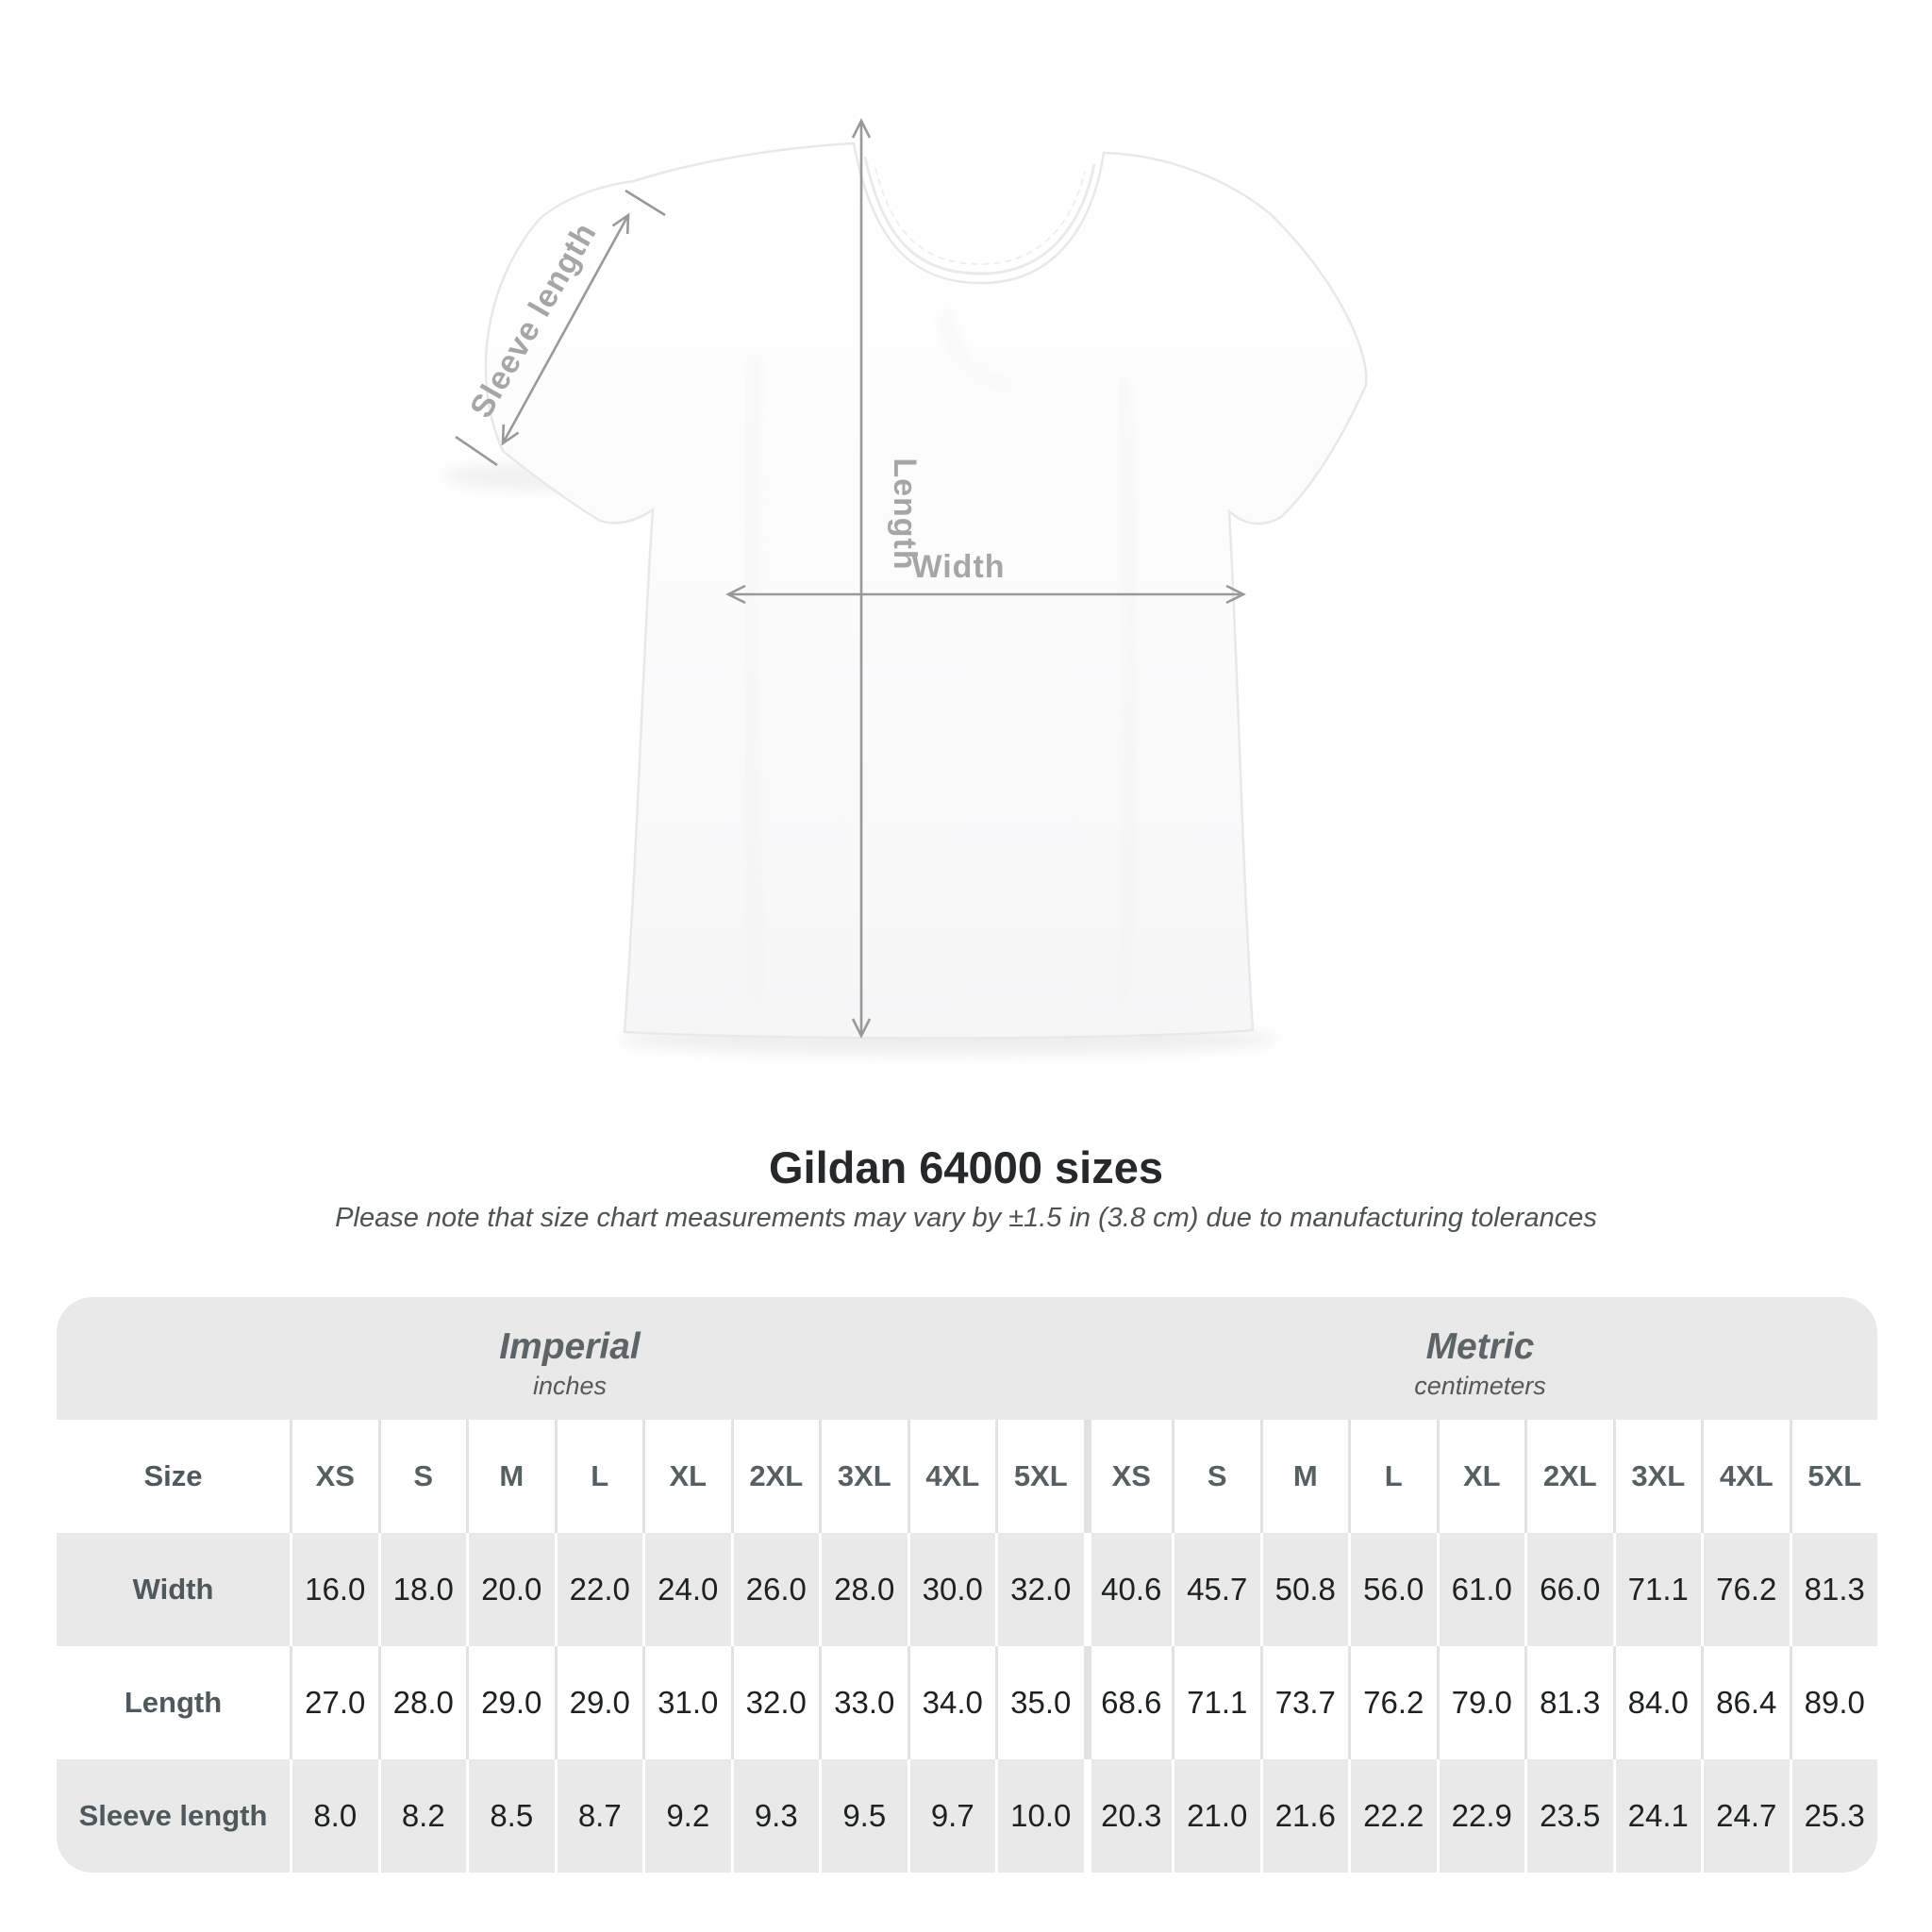 Image resolution: width=1932 pixels, height=1932 pixels. I want to click on sleeve-length-value: 25.3, so click(1834, 1816).